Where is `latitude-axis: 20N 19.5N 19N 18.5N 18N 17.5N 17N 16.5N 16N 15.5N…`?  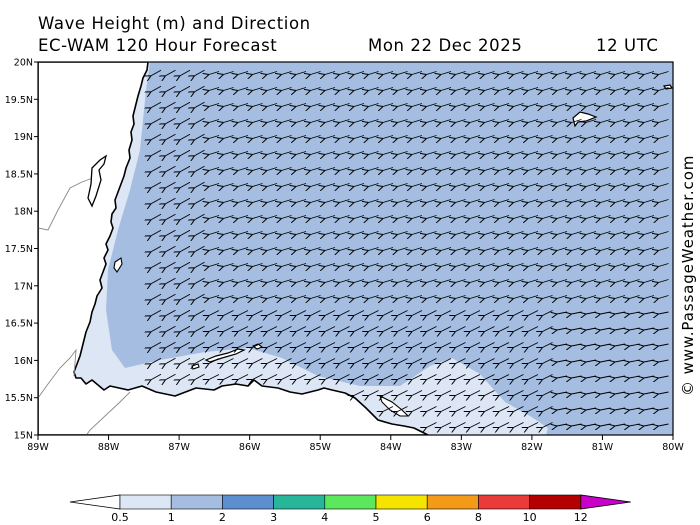 latitude-axis: 20N 19.5N 19N 18.5N 18N 17.5N 17N 16.5N 16N 15.5N… is located at coordinates (21, 250).